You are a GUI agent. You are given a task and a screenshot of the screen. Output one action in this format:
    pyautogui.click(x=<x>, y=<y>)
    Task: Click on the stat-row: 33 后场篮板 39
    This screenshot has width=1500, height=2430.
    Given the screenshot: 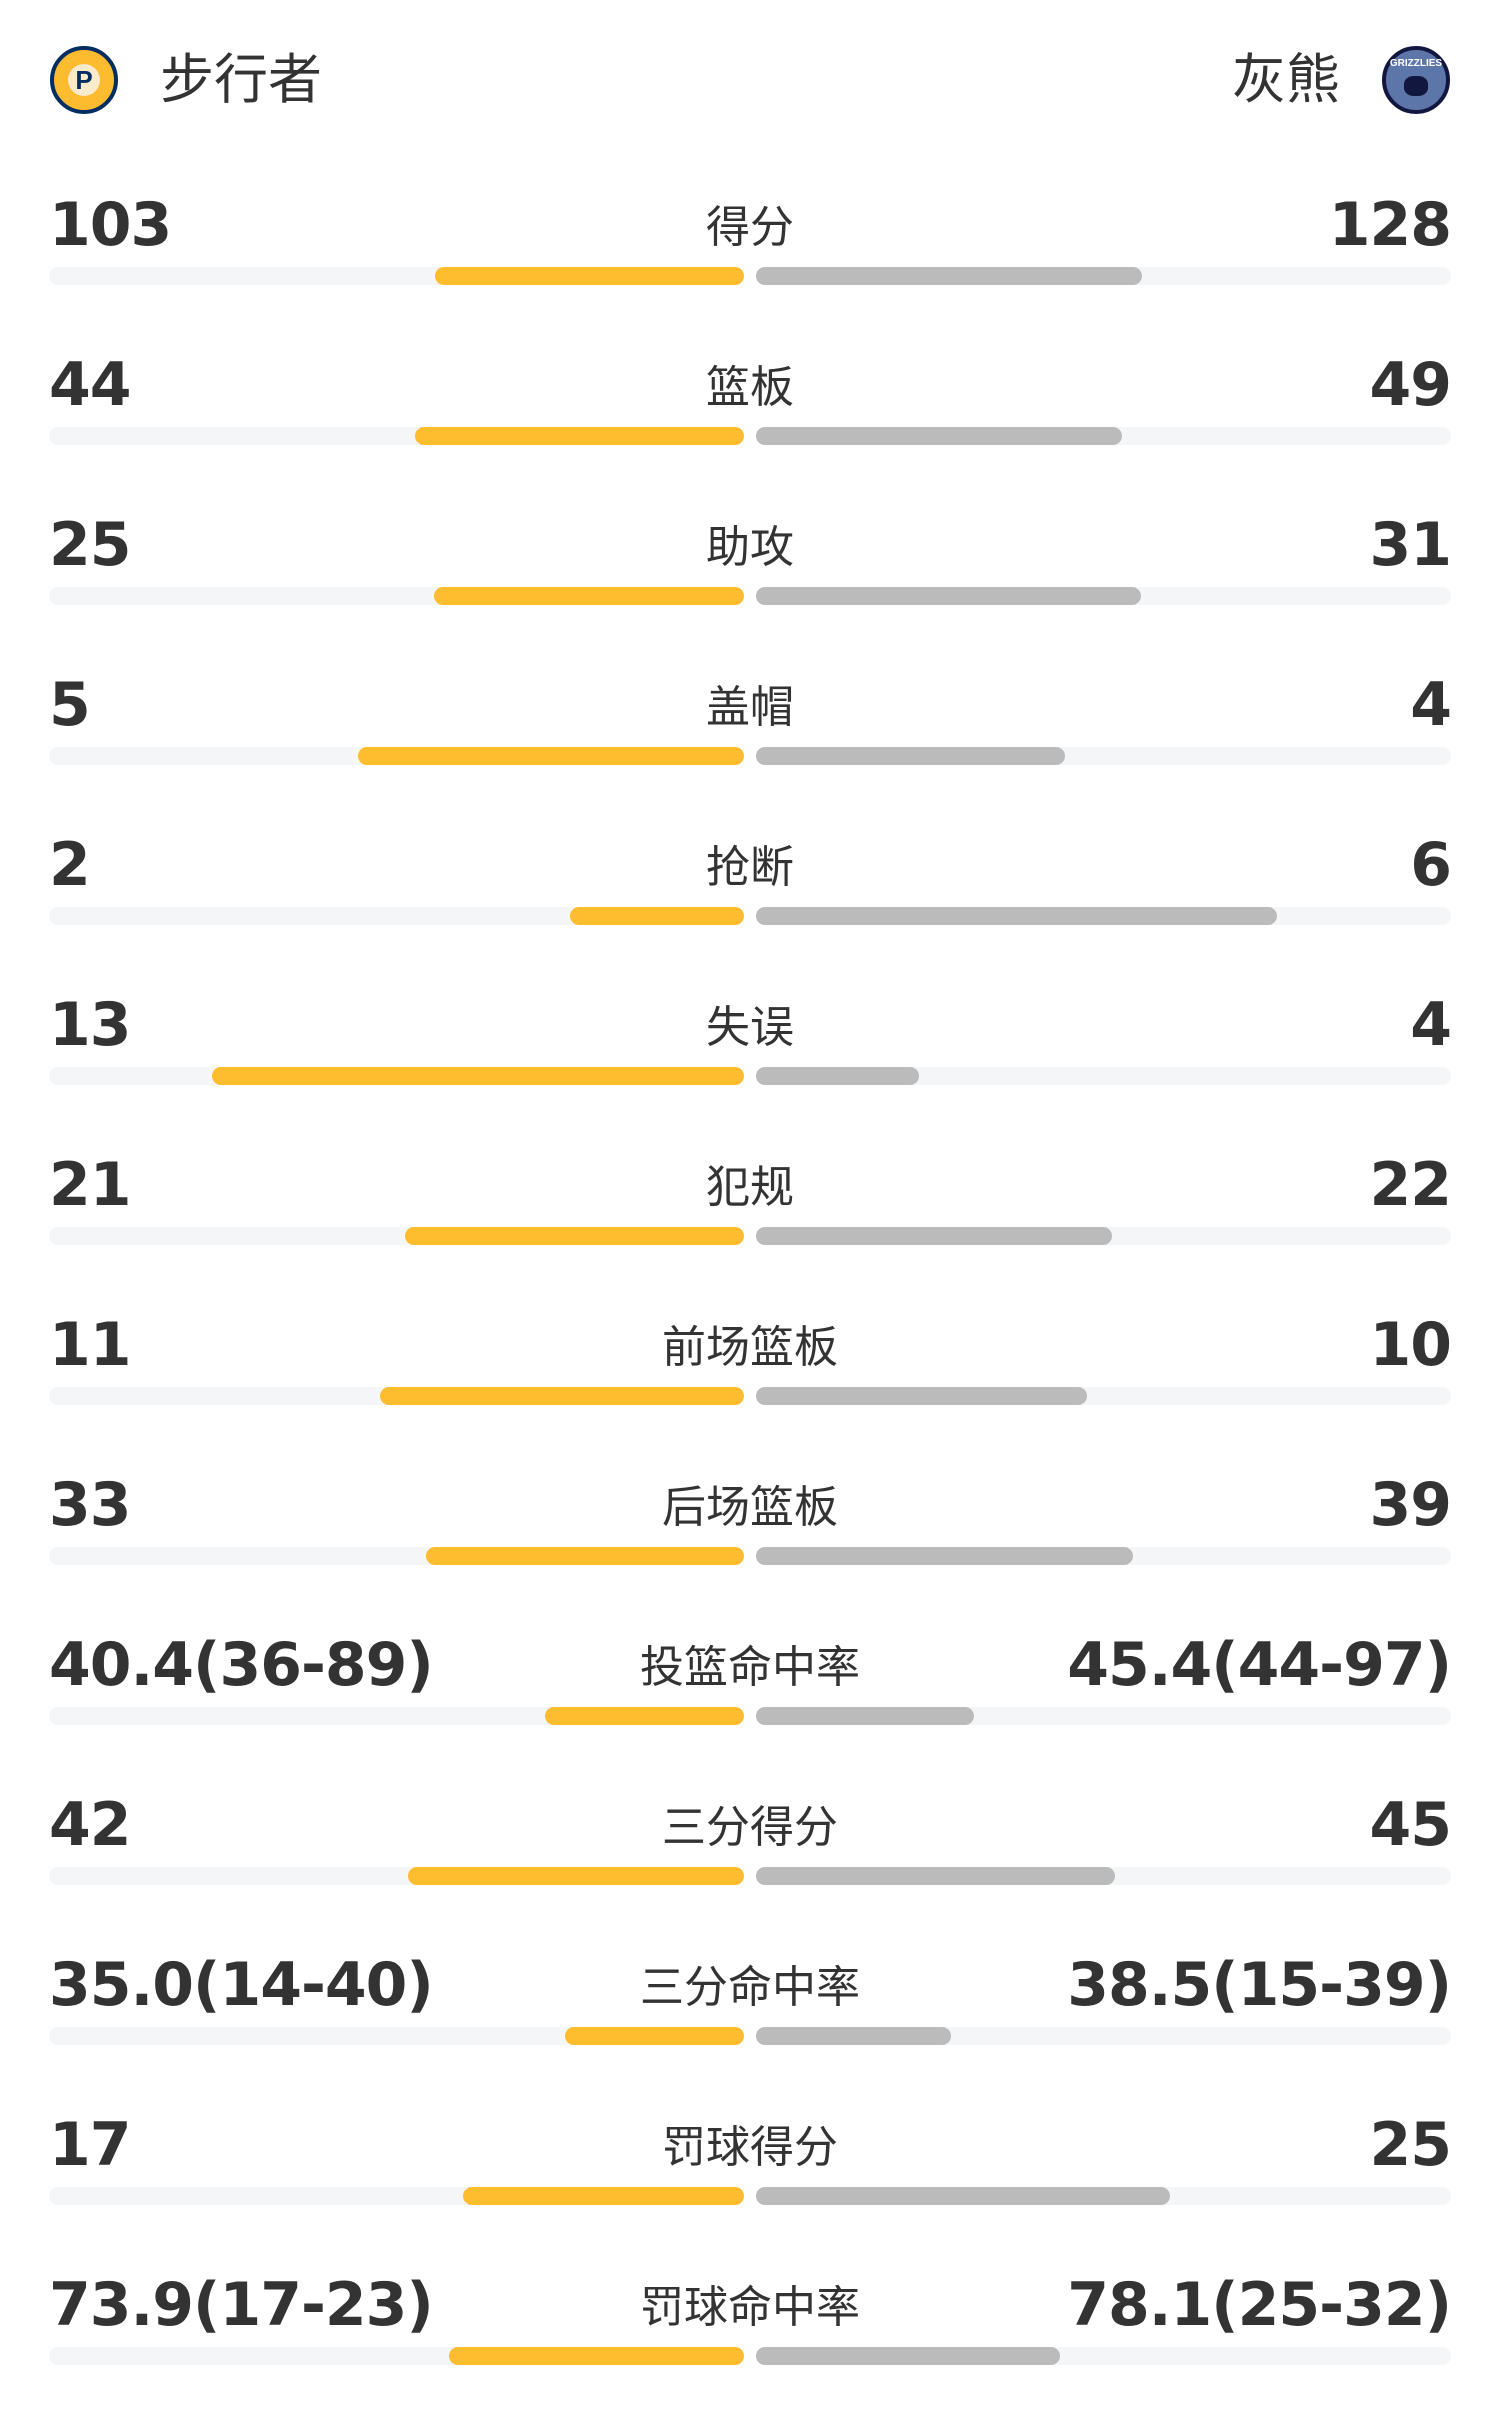 What is the action you would take?
    pyautogui.click(x=750, y=1550)
    